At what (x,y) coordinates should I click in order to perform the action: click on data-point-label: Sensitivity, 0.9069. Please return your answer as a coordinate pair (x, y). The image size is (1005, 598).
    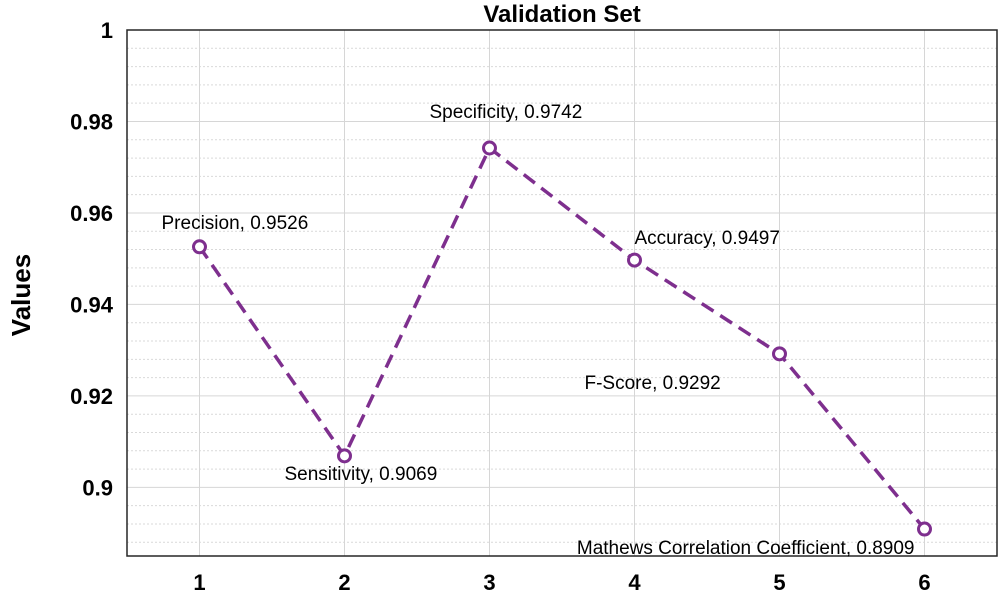
    Looking at the image, I should click on (361, 474).